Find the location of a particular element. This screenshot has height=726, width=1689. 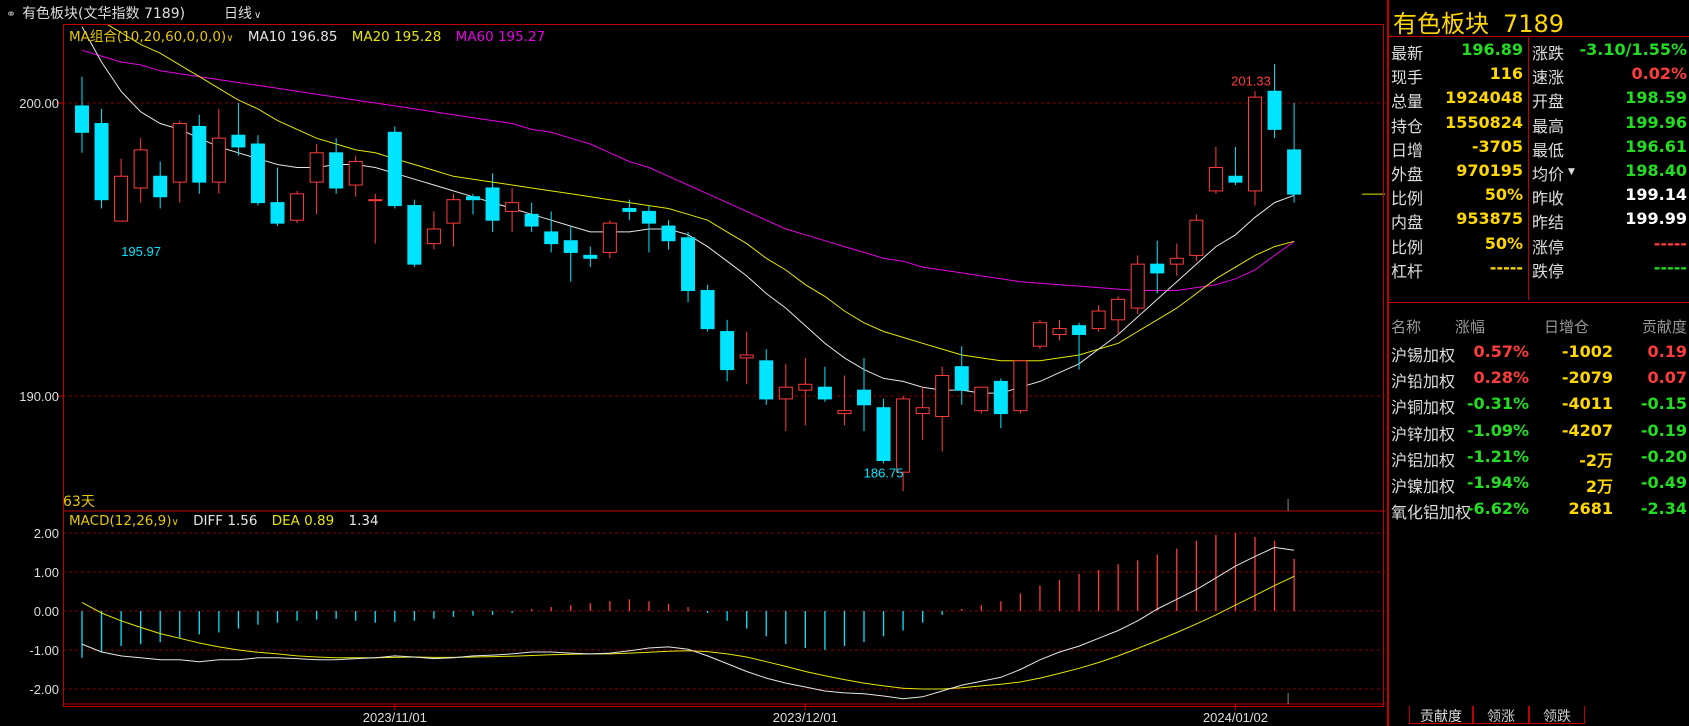

ranking-col-contribution: 贡献度 is located at coordinates (1664, 327).